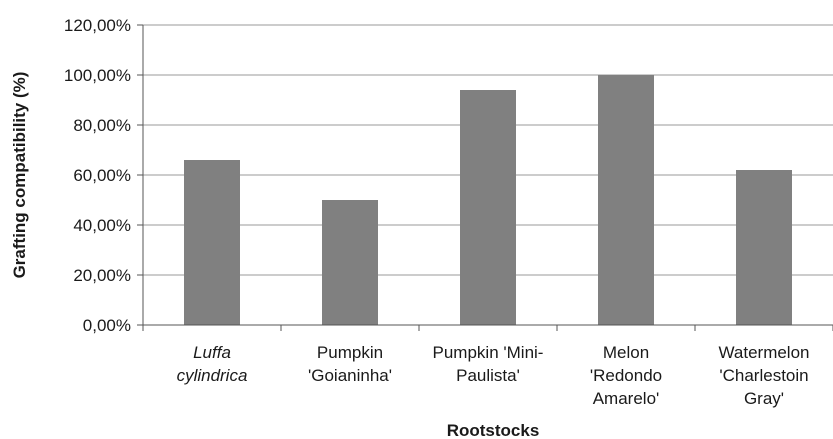  I want to click on y-tick-label: 100,00%, so click(97, 75).